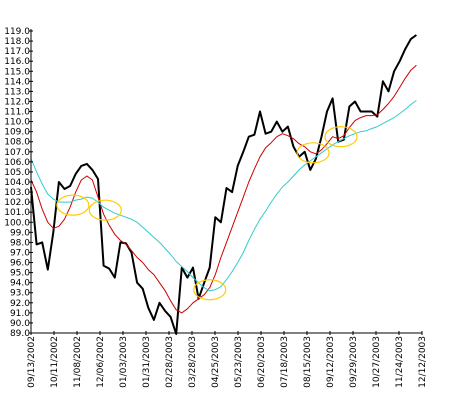 This screenshot has height=400, width=450. What do you see at coordinates (32, 362) in the screenshot?
I see `x-tick-label: 09/13/2002` at bounding box center [32, 362].